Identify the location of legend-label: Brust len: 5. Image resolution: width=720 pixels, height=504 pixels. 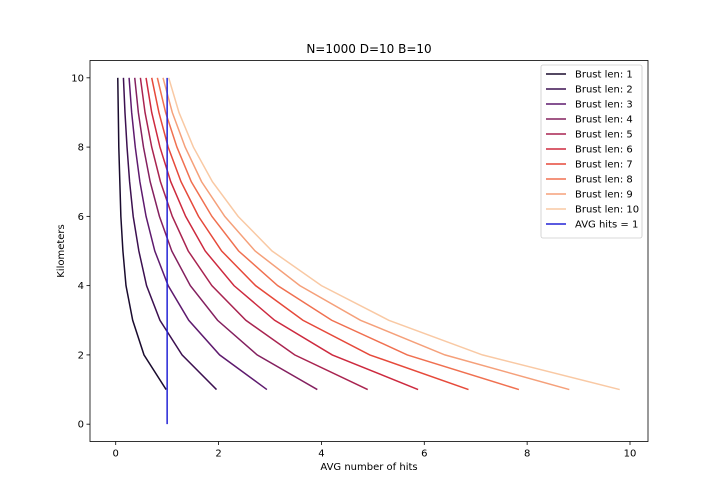
(604, 135).